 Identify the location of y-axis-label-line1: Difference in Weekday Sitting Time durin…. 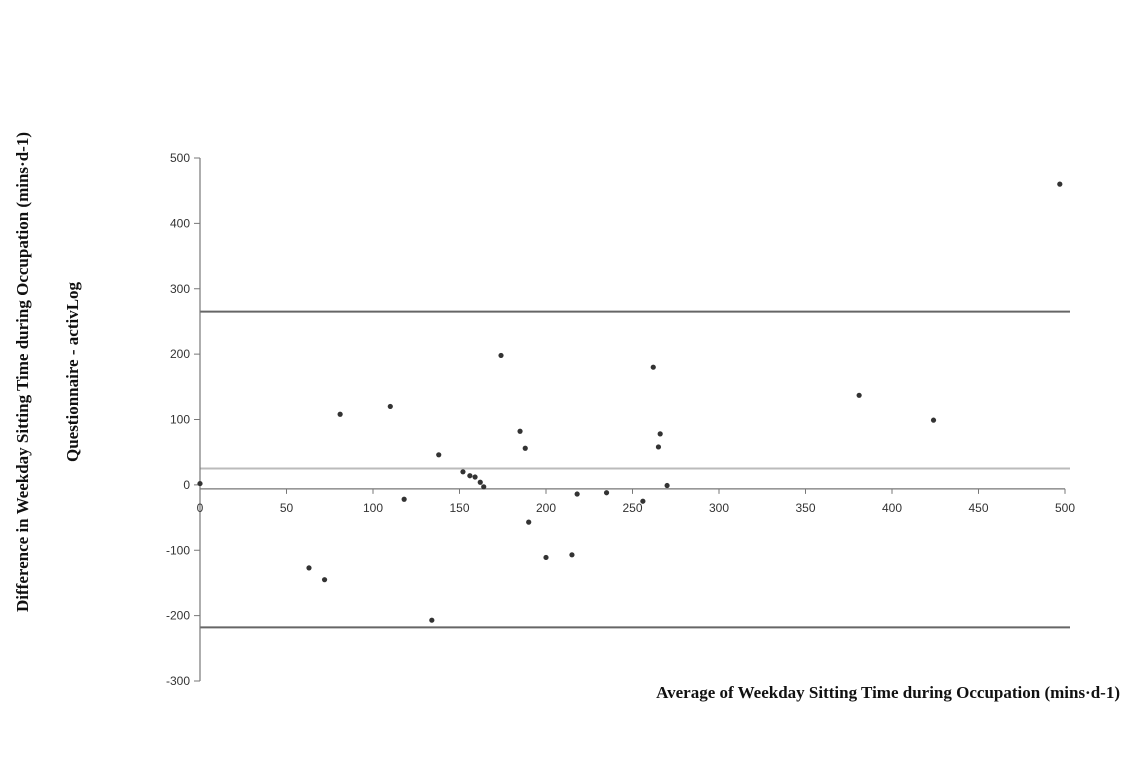
(22, 372).